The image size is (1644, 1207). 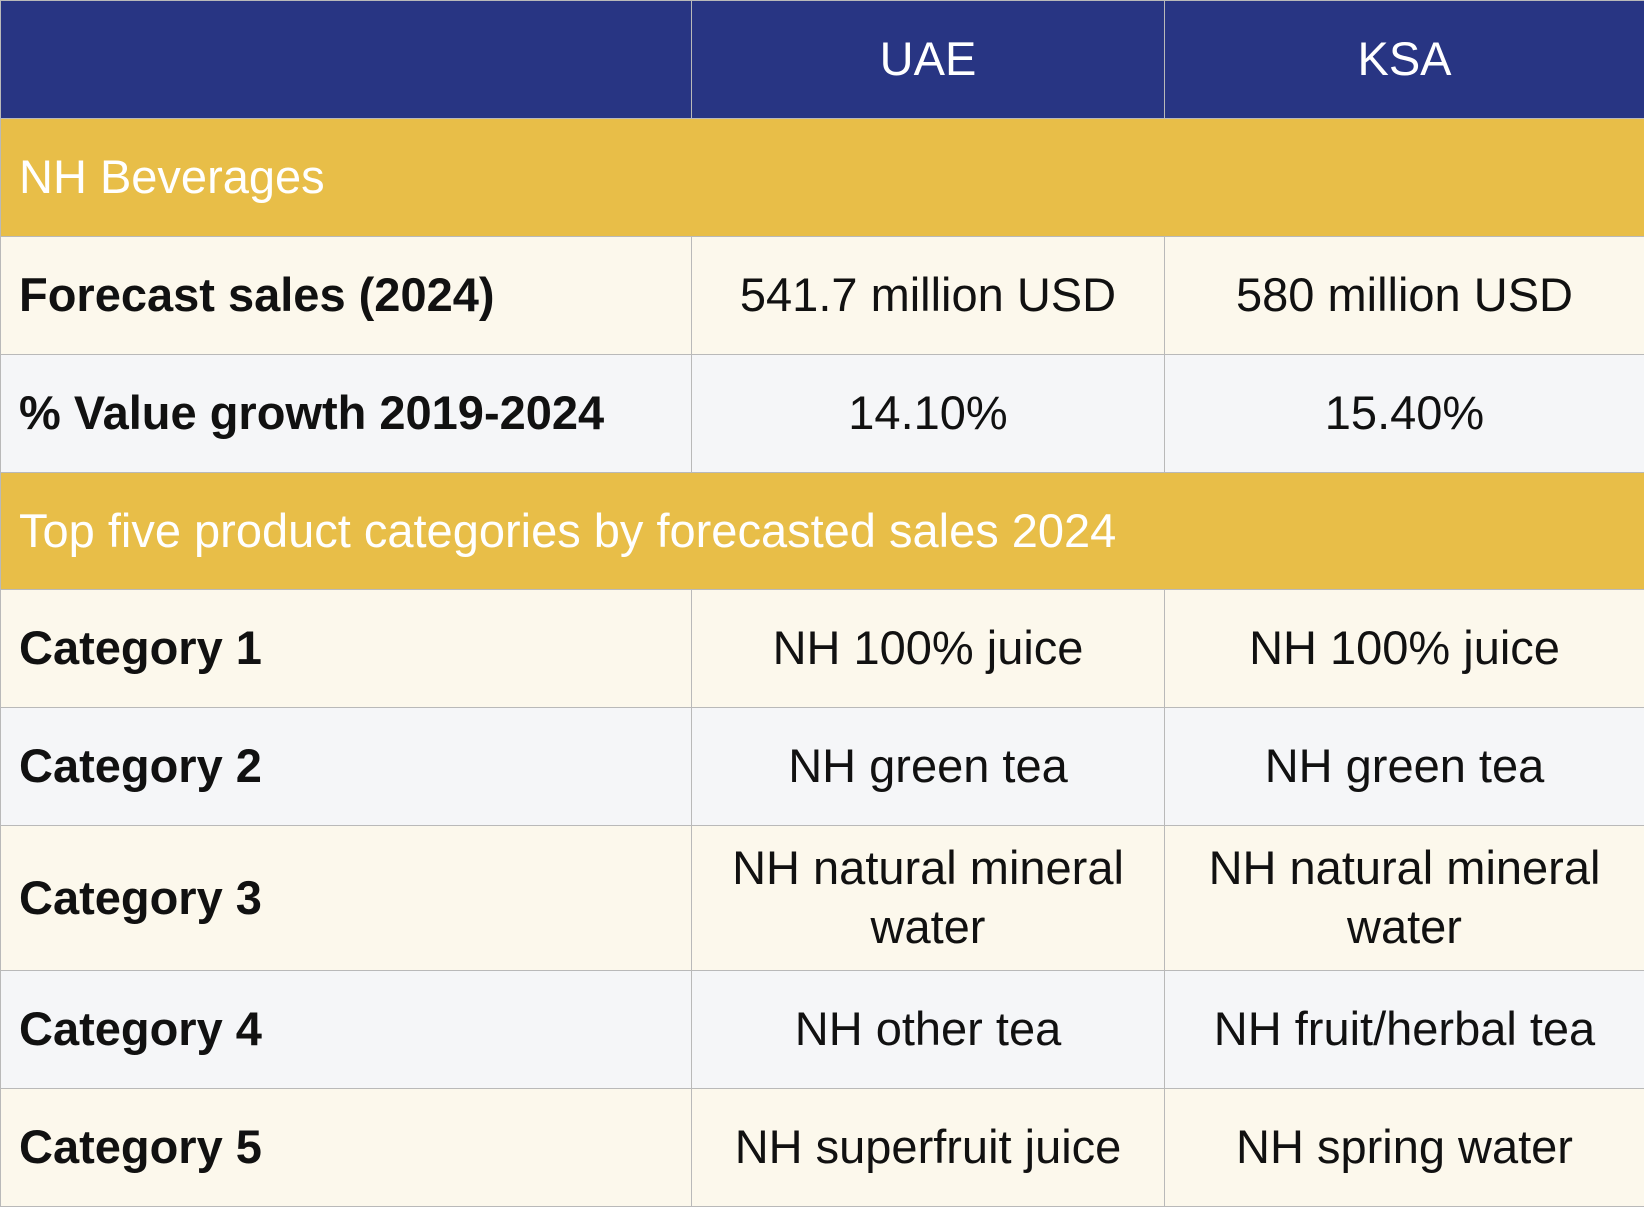 What do you see at coordinates (1404, 295) in the screenshot?
I see `cell-ksa-forecast-sales: 580 million USD` at bounding box center [1404, 295].